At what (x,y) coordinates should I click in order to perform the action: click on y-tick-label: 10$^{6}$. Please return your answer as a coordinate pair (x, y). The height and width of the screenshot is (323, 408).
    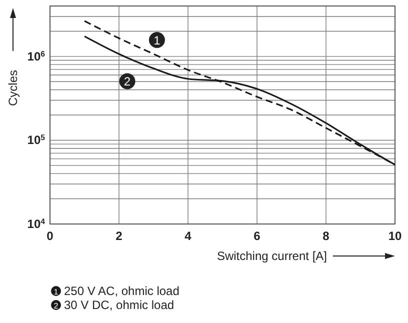
    Looking at the image, I should click on (36, 56).